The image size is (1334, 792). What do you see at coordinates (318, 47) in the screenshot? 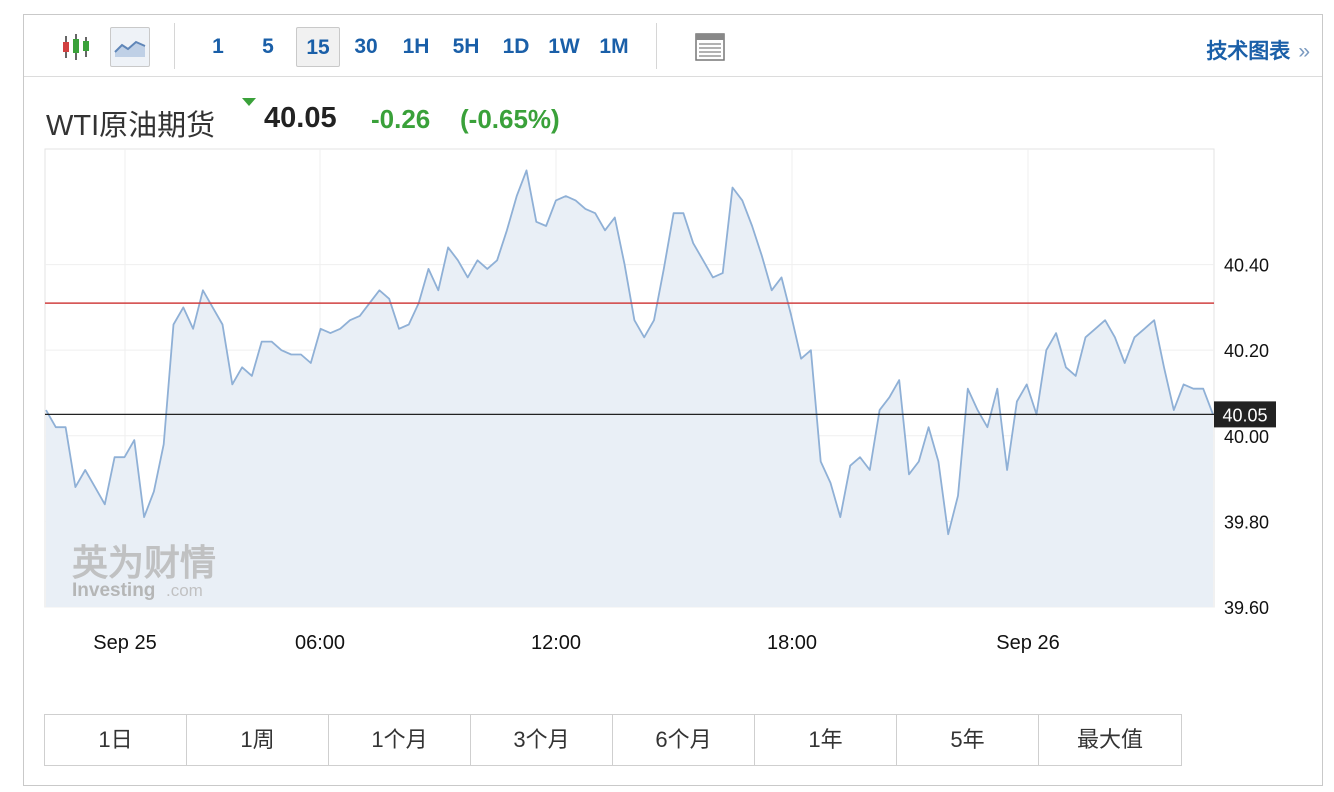
I see `timeframe-15: 15` at bounding box center [318, 47].